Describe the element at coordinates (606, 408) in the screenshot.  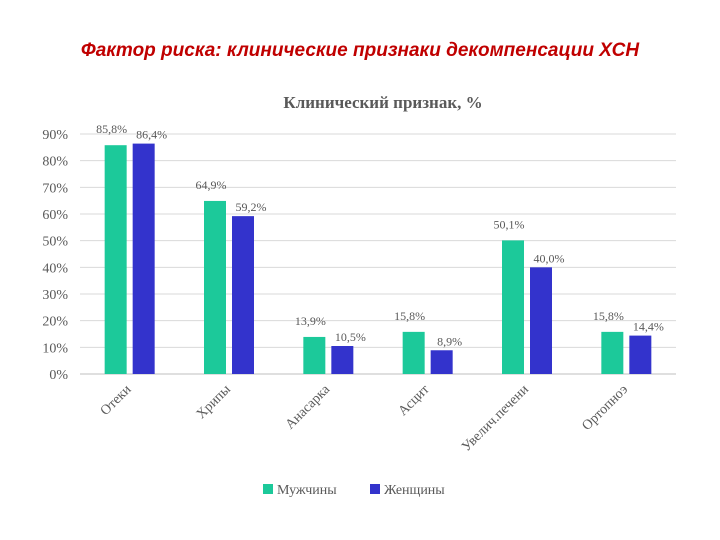
I see `x-tick-label: Ортопноэ` at that location.